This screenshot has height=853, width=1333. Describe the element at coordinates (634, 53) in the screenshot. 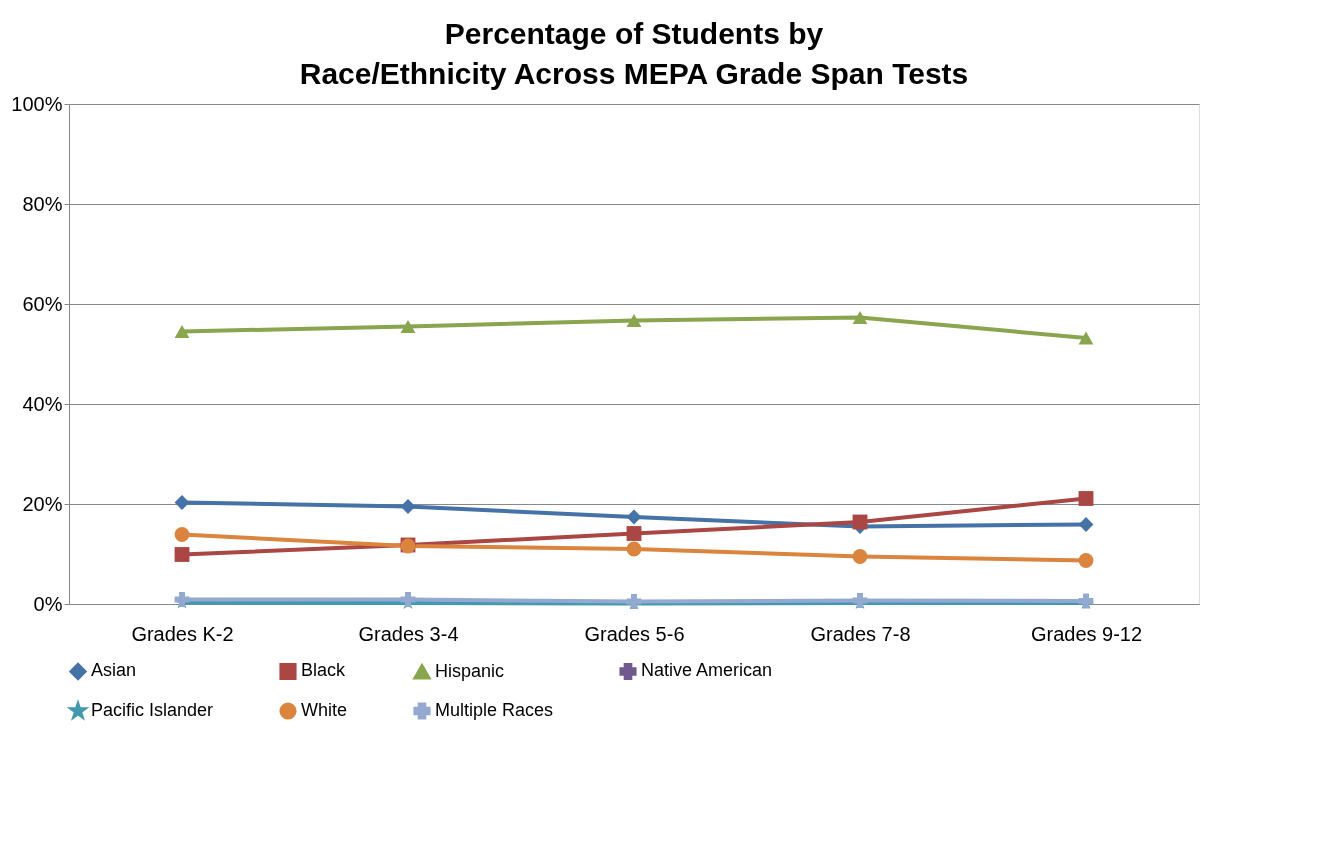

I see `chart-title: Percentage of Students by Race/Ethnicity Across MEPA Grade Span Tests` at that location.